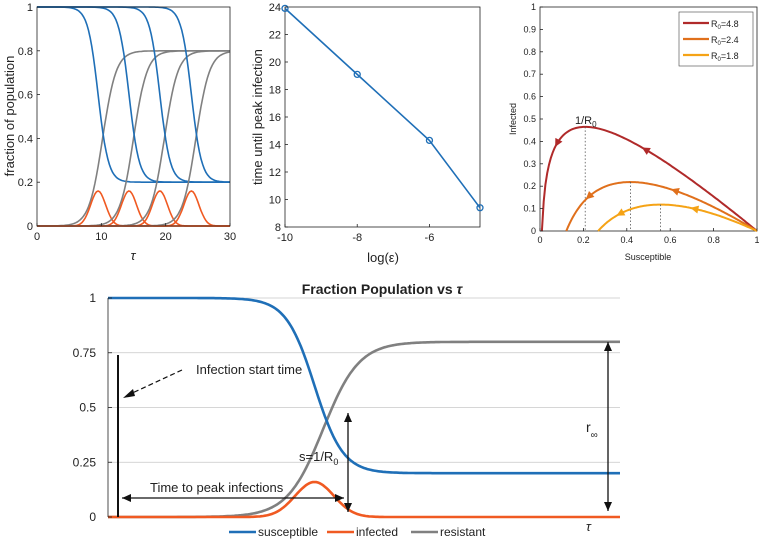  Describe the element at coordinates (87, 408) in the screenshot. I see `p4-ytick-label: 0.5` at that location.